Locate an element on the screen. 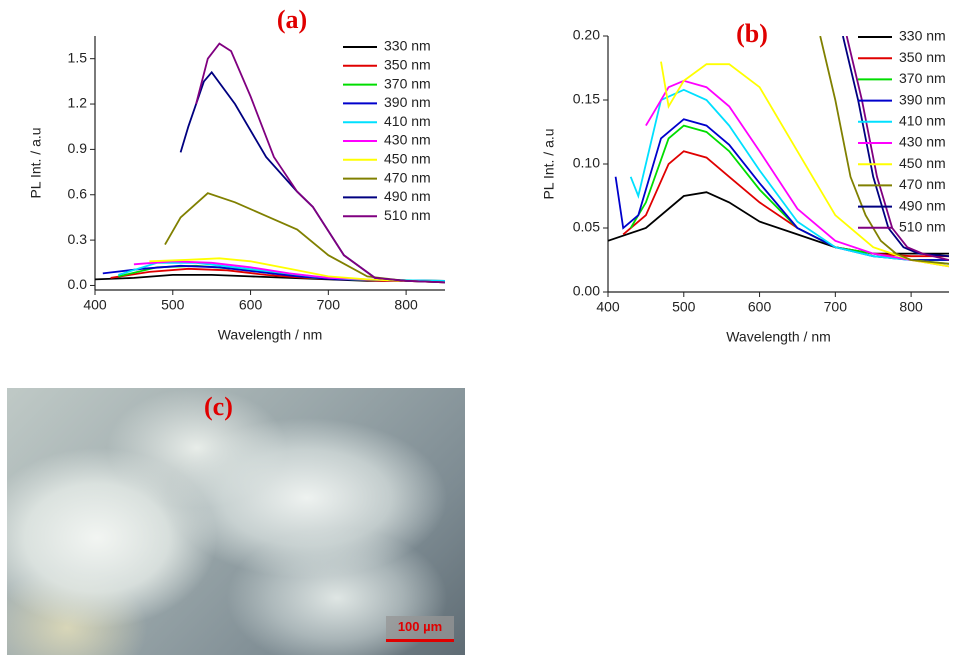  y-tick-label: 0.9 is located at coordinates (78, 148).